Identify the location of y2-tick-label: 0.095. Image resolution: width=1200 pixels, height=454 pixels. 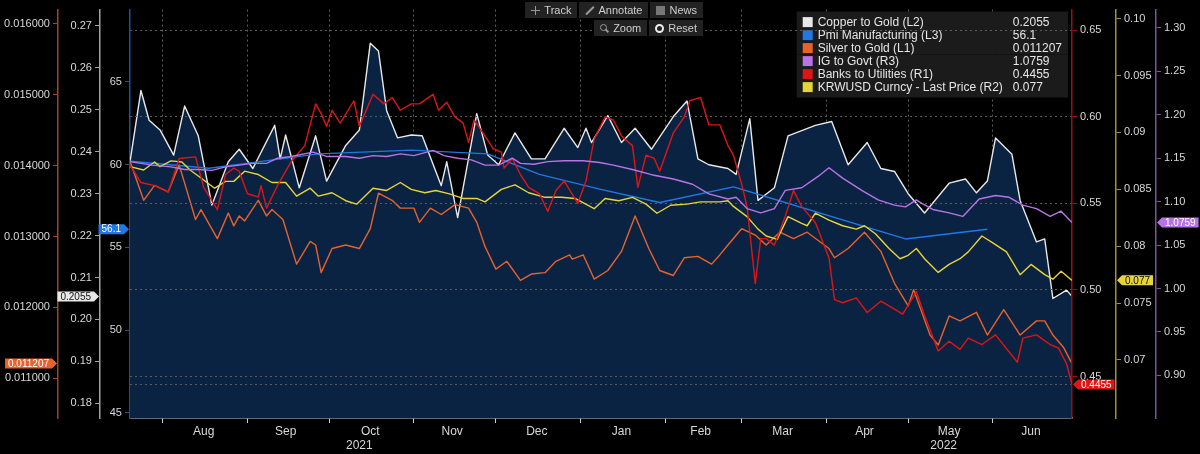
(1138, 74).